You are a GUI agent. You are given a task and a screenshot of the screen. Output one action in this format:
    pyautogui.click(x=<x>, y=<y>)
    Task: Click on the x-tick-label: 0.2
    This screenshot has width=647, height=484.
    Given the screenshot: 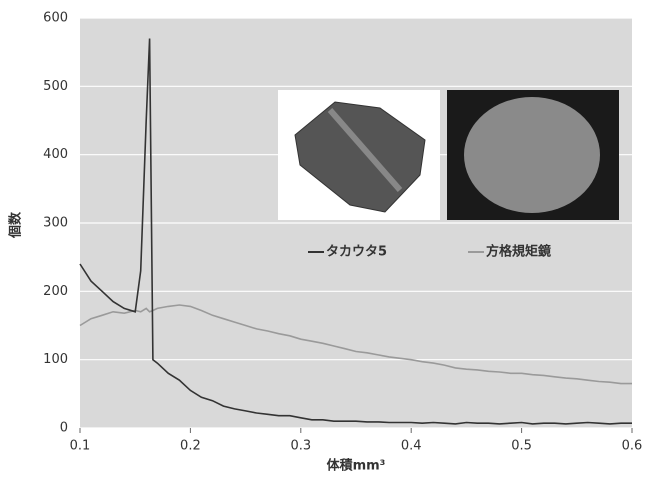 What is the action you would take?
    pyautogui.click(x=190, y=446)
    